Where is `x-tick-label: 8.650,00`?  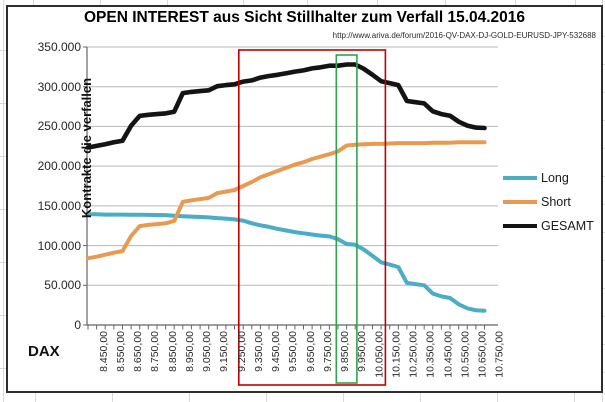 x-tick-label: 8.650,00 is located at coordinates (138, 351).